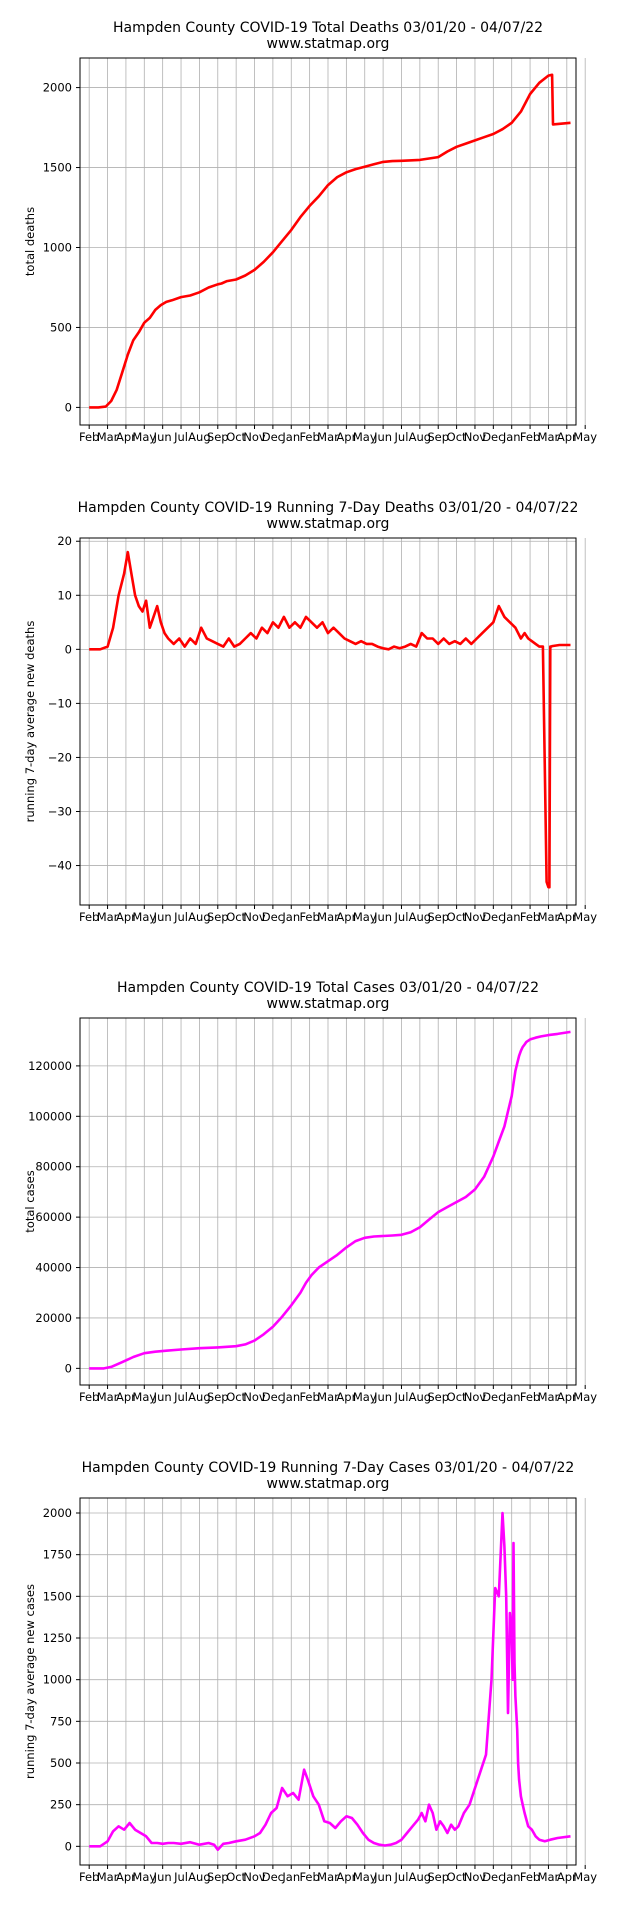 Image resolution: width=640 pixels, height=1920 pixels. What do you see at coordinates (53, 1217) in the screenshot?
I see `y-tick-label: 60000` at bounding box center [53, 1217].